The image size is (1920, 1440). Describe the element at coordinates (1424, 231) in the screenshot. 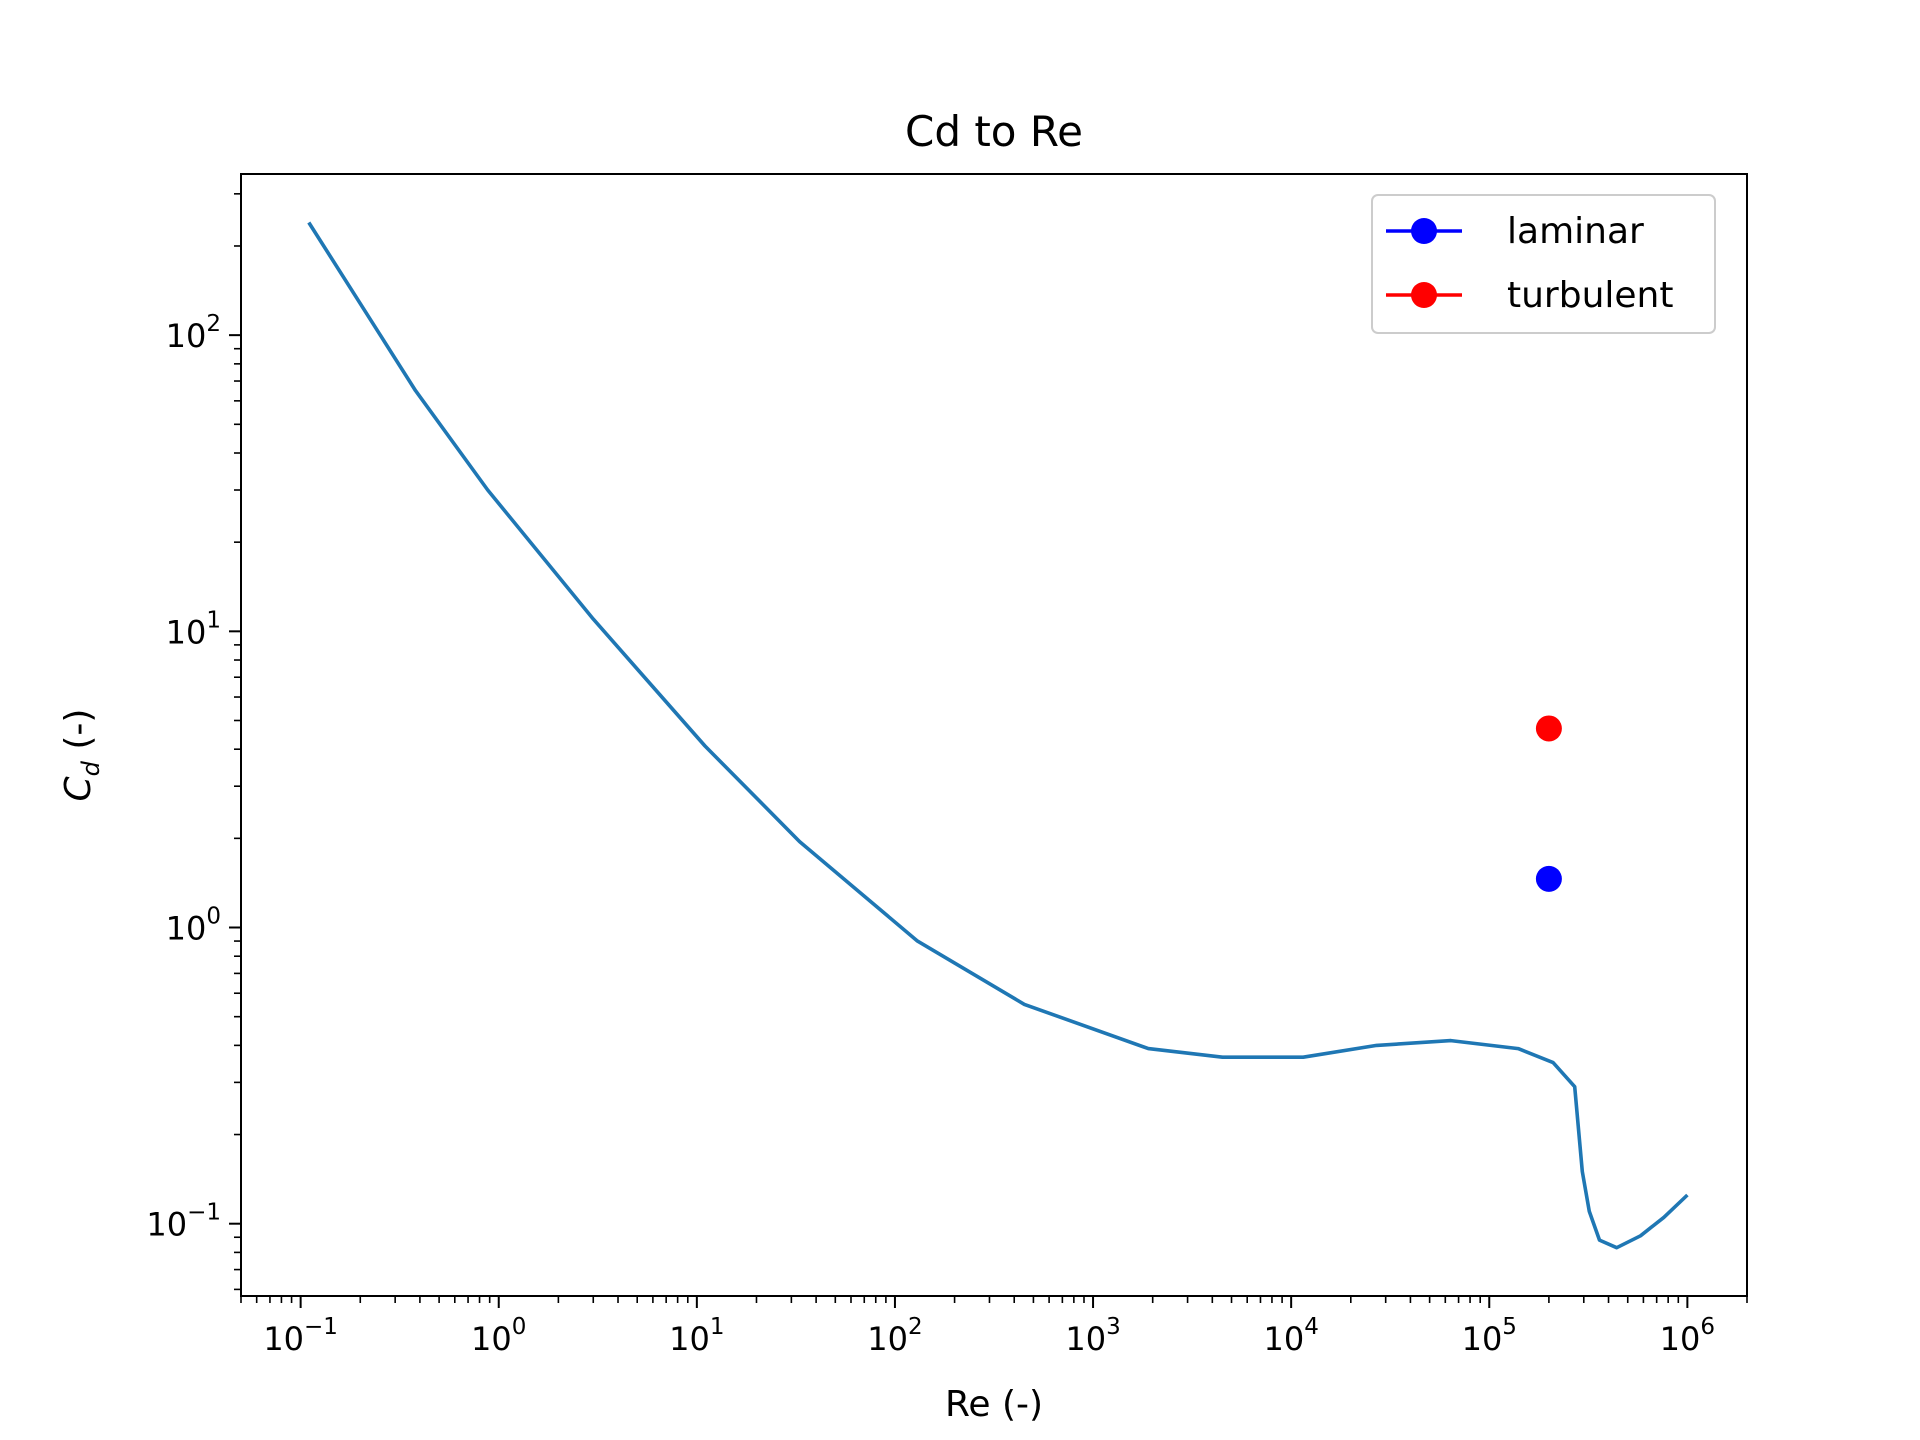

I see `legend-marker-laminar` at that location.